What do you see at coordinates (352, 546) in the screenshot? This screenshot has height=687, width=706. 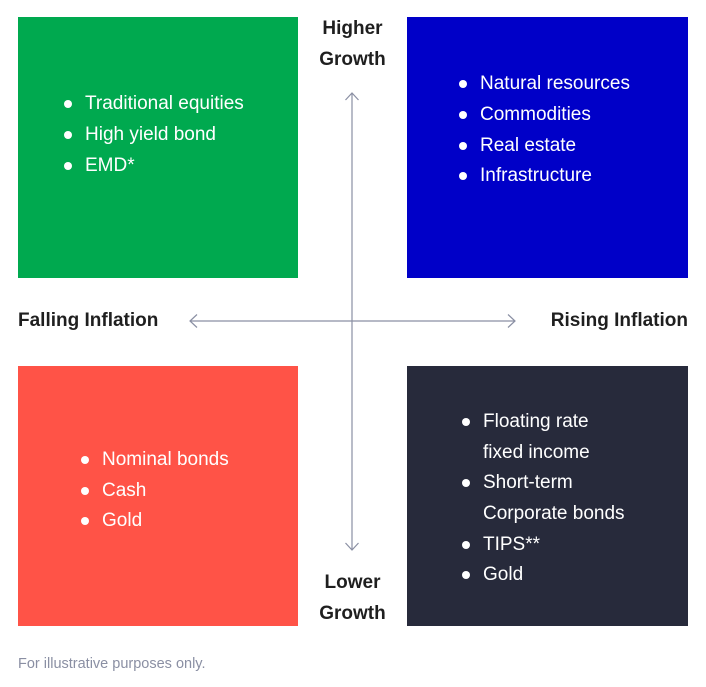 I see `arrow-down-head` at bounding box center [352, 546].